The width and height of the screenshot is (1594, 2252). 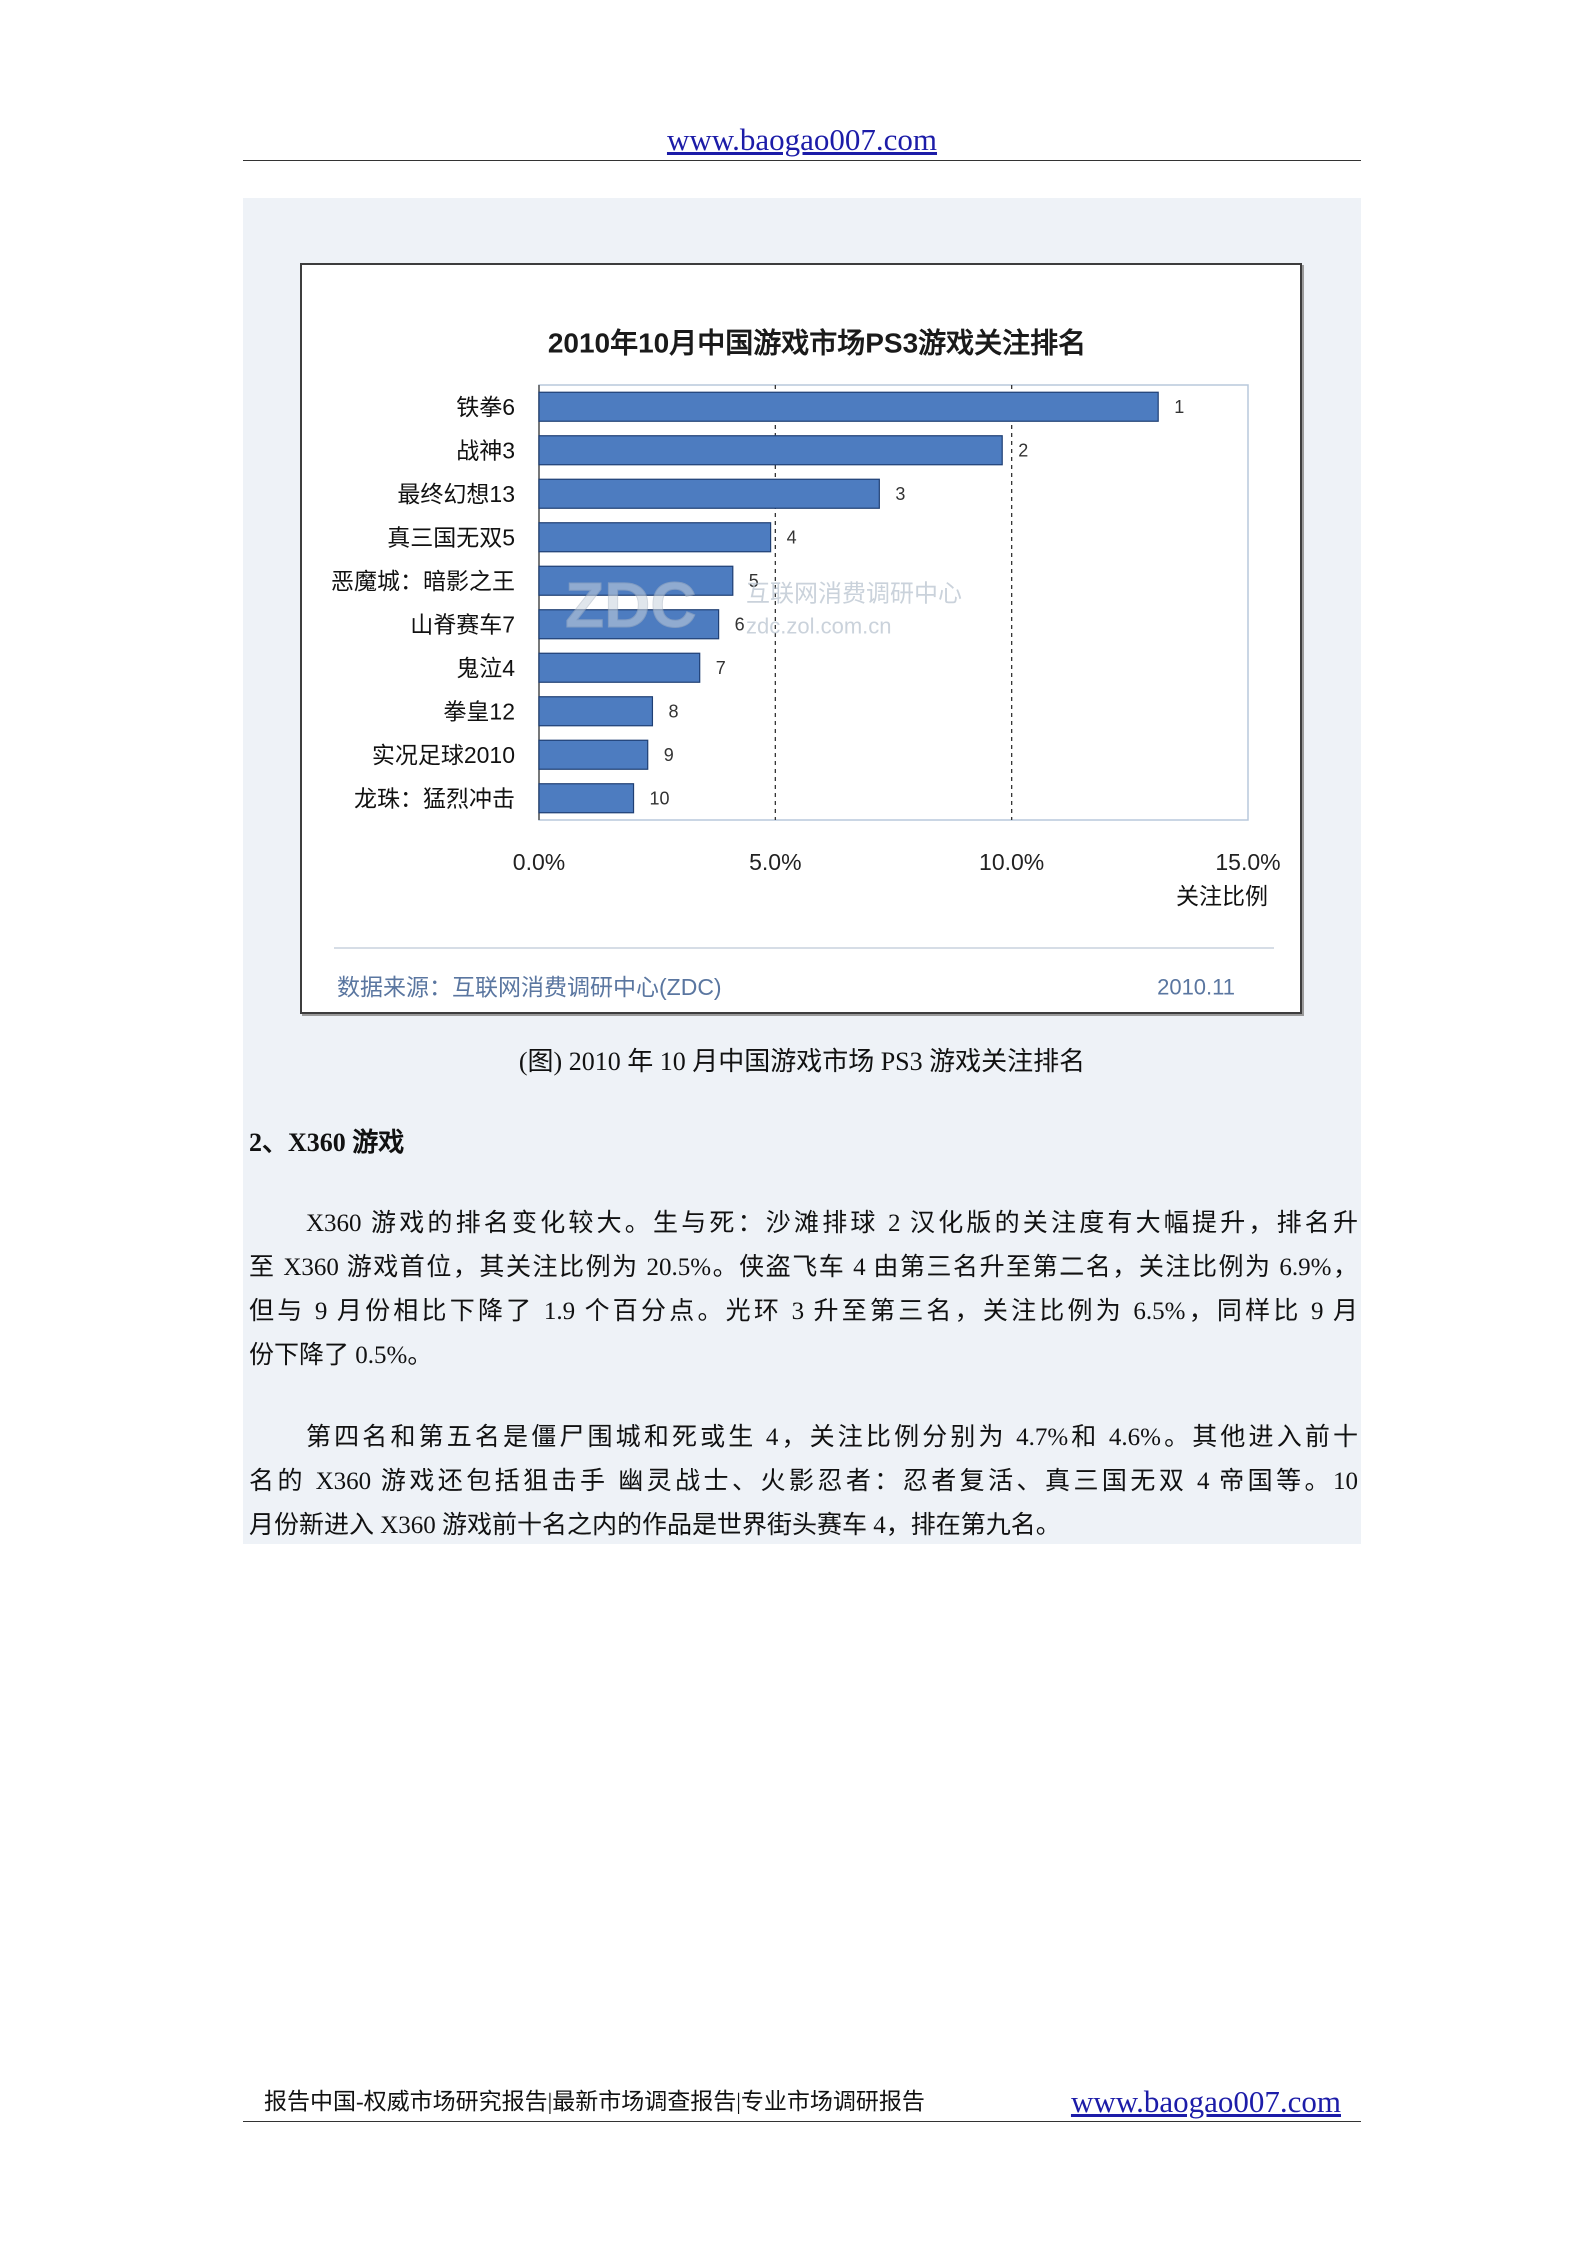 I want to click on footer-divider, so click(x=802, y=2121).